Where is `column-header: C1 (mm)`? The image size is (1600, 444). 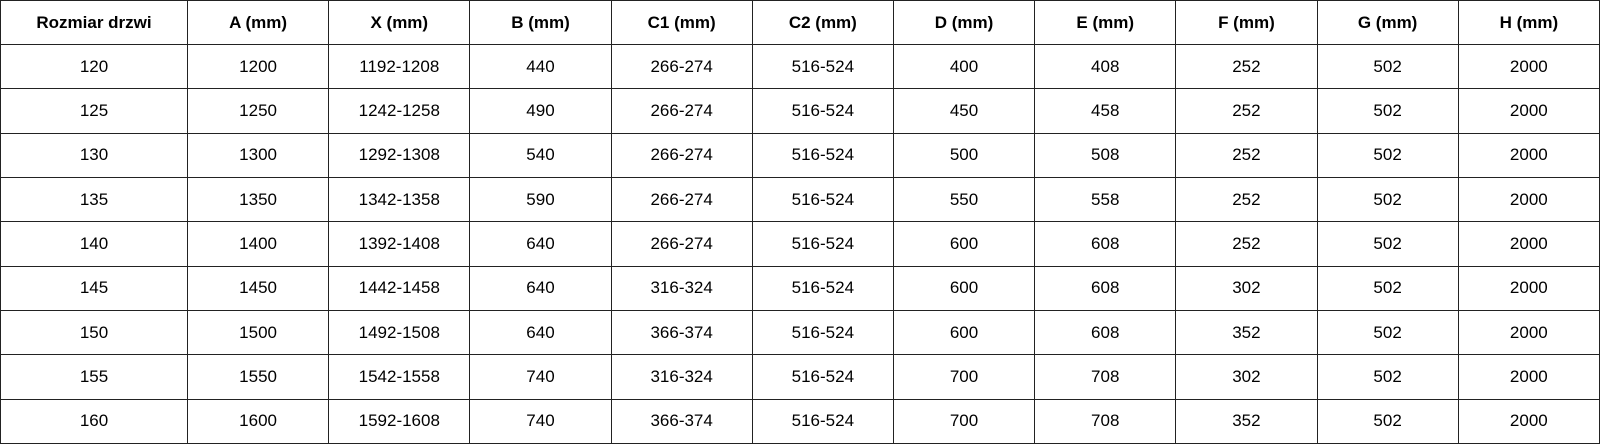
column-header: C1 (mm) is located at coordinates (681, 22).